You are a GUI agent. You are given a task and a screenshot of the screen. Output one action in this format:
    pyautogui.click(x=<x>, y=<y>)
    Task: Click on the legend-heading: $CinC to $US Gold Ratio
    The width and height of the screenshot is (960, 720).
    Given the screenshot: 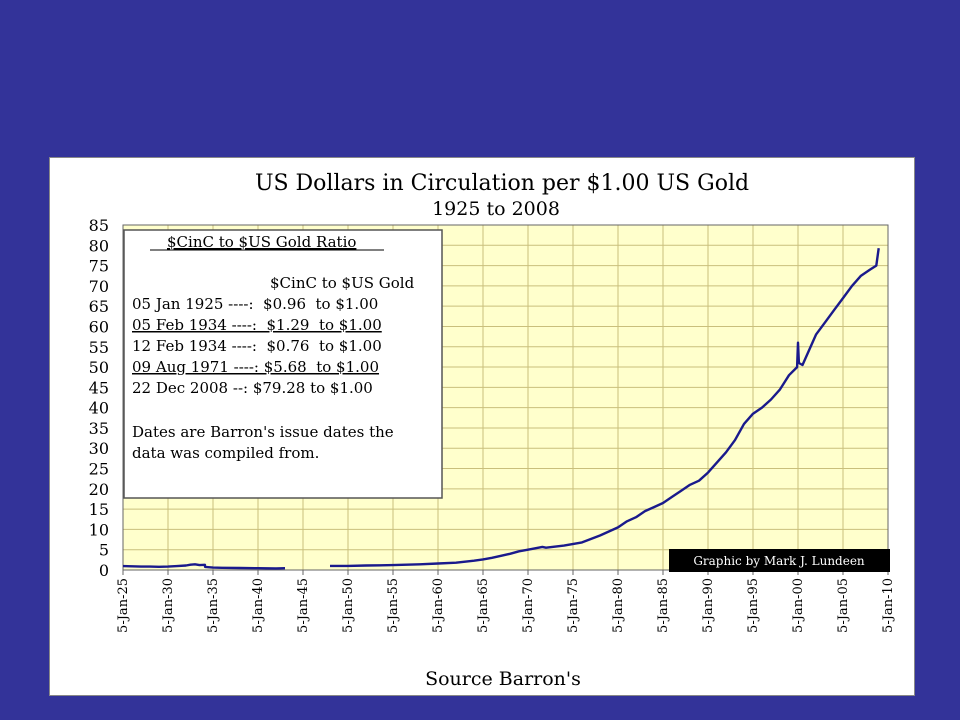 What is the action you would take?
    pyautogui.click(x=261, y=242)
    